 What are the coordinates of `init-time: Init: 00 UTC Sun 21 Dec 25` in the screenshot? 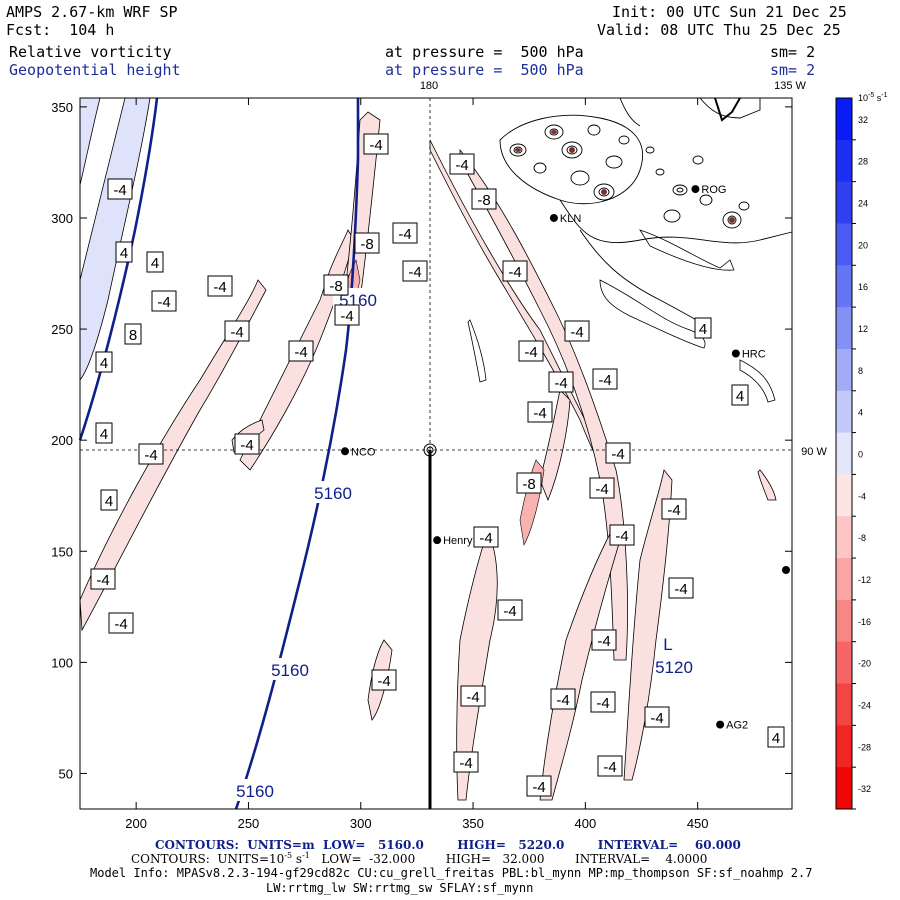 It's located at (729, 12).